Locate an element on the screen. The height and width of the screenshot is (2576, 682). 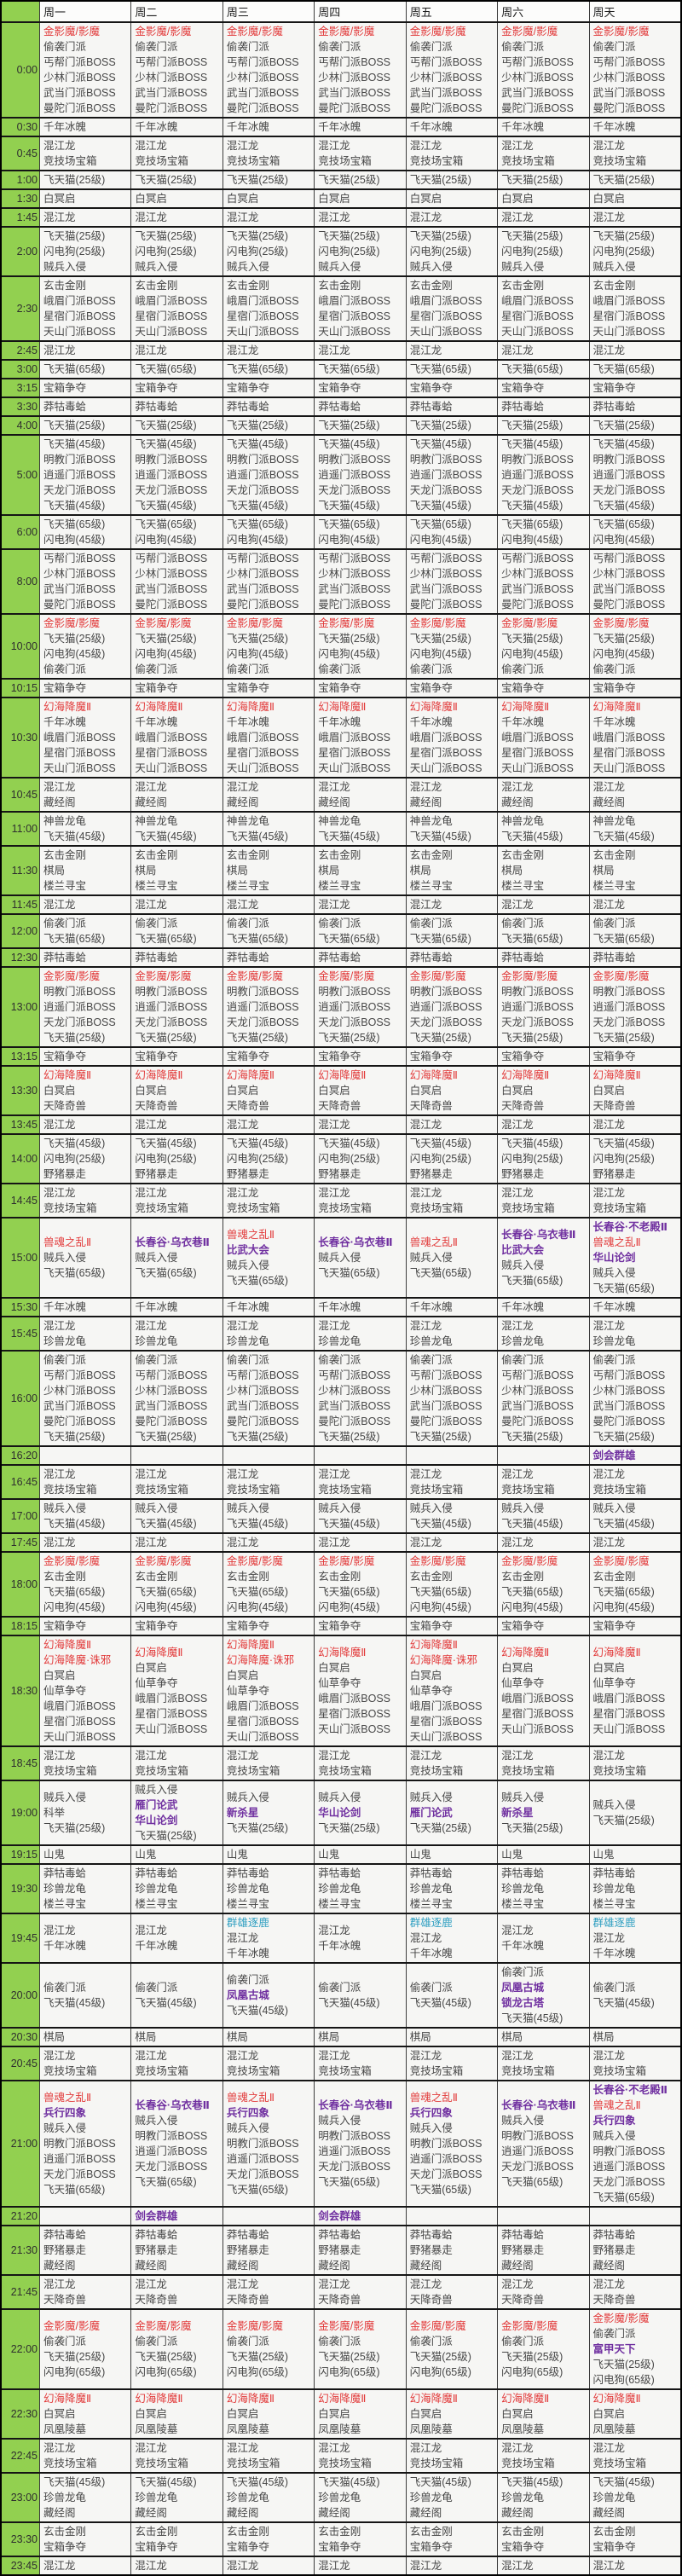
schedule-cell is located at coordinates (177, 1455).